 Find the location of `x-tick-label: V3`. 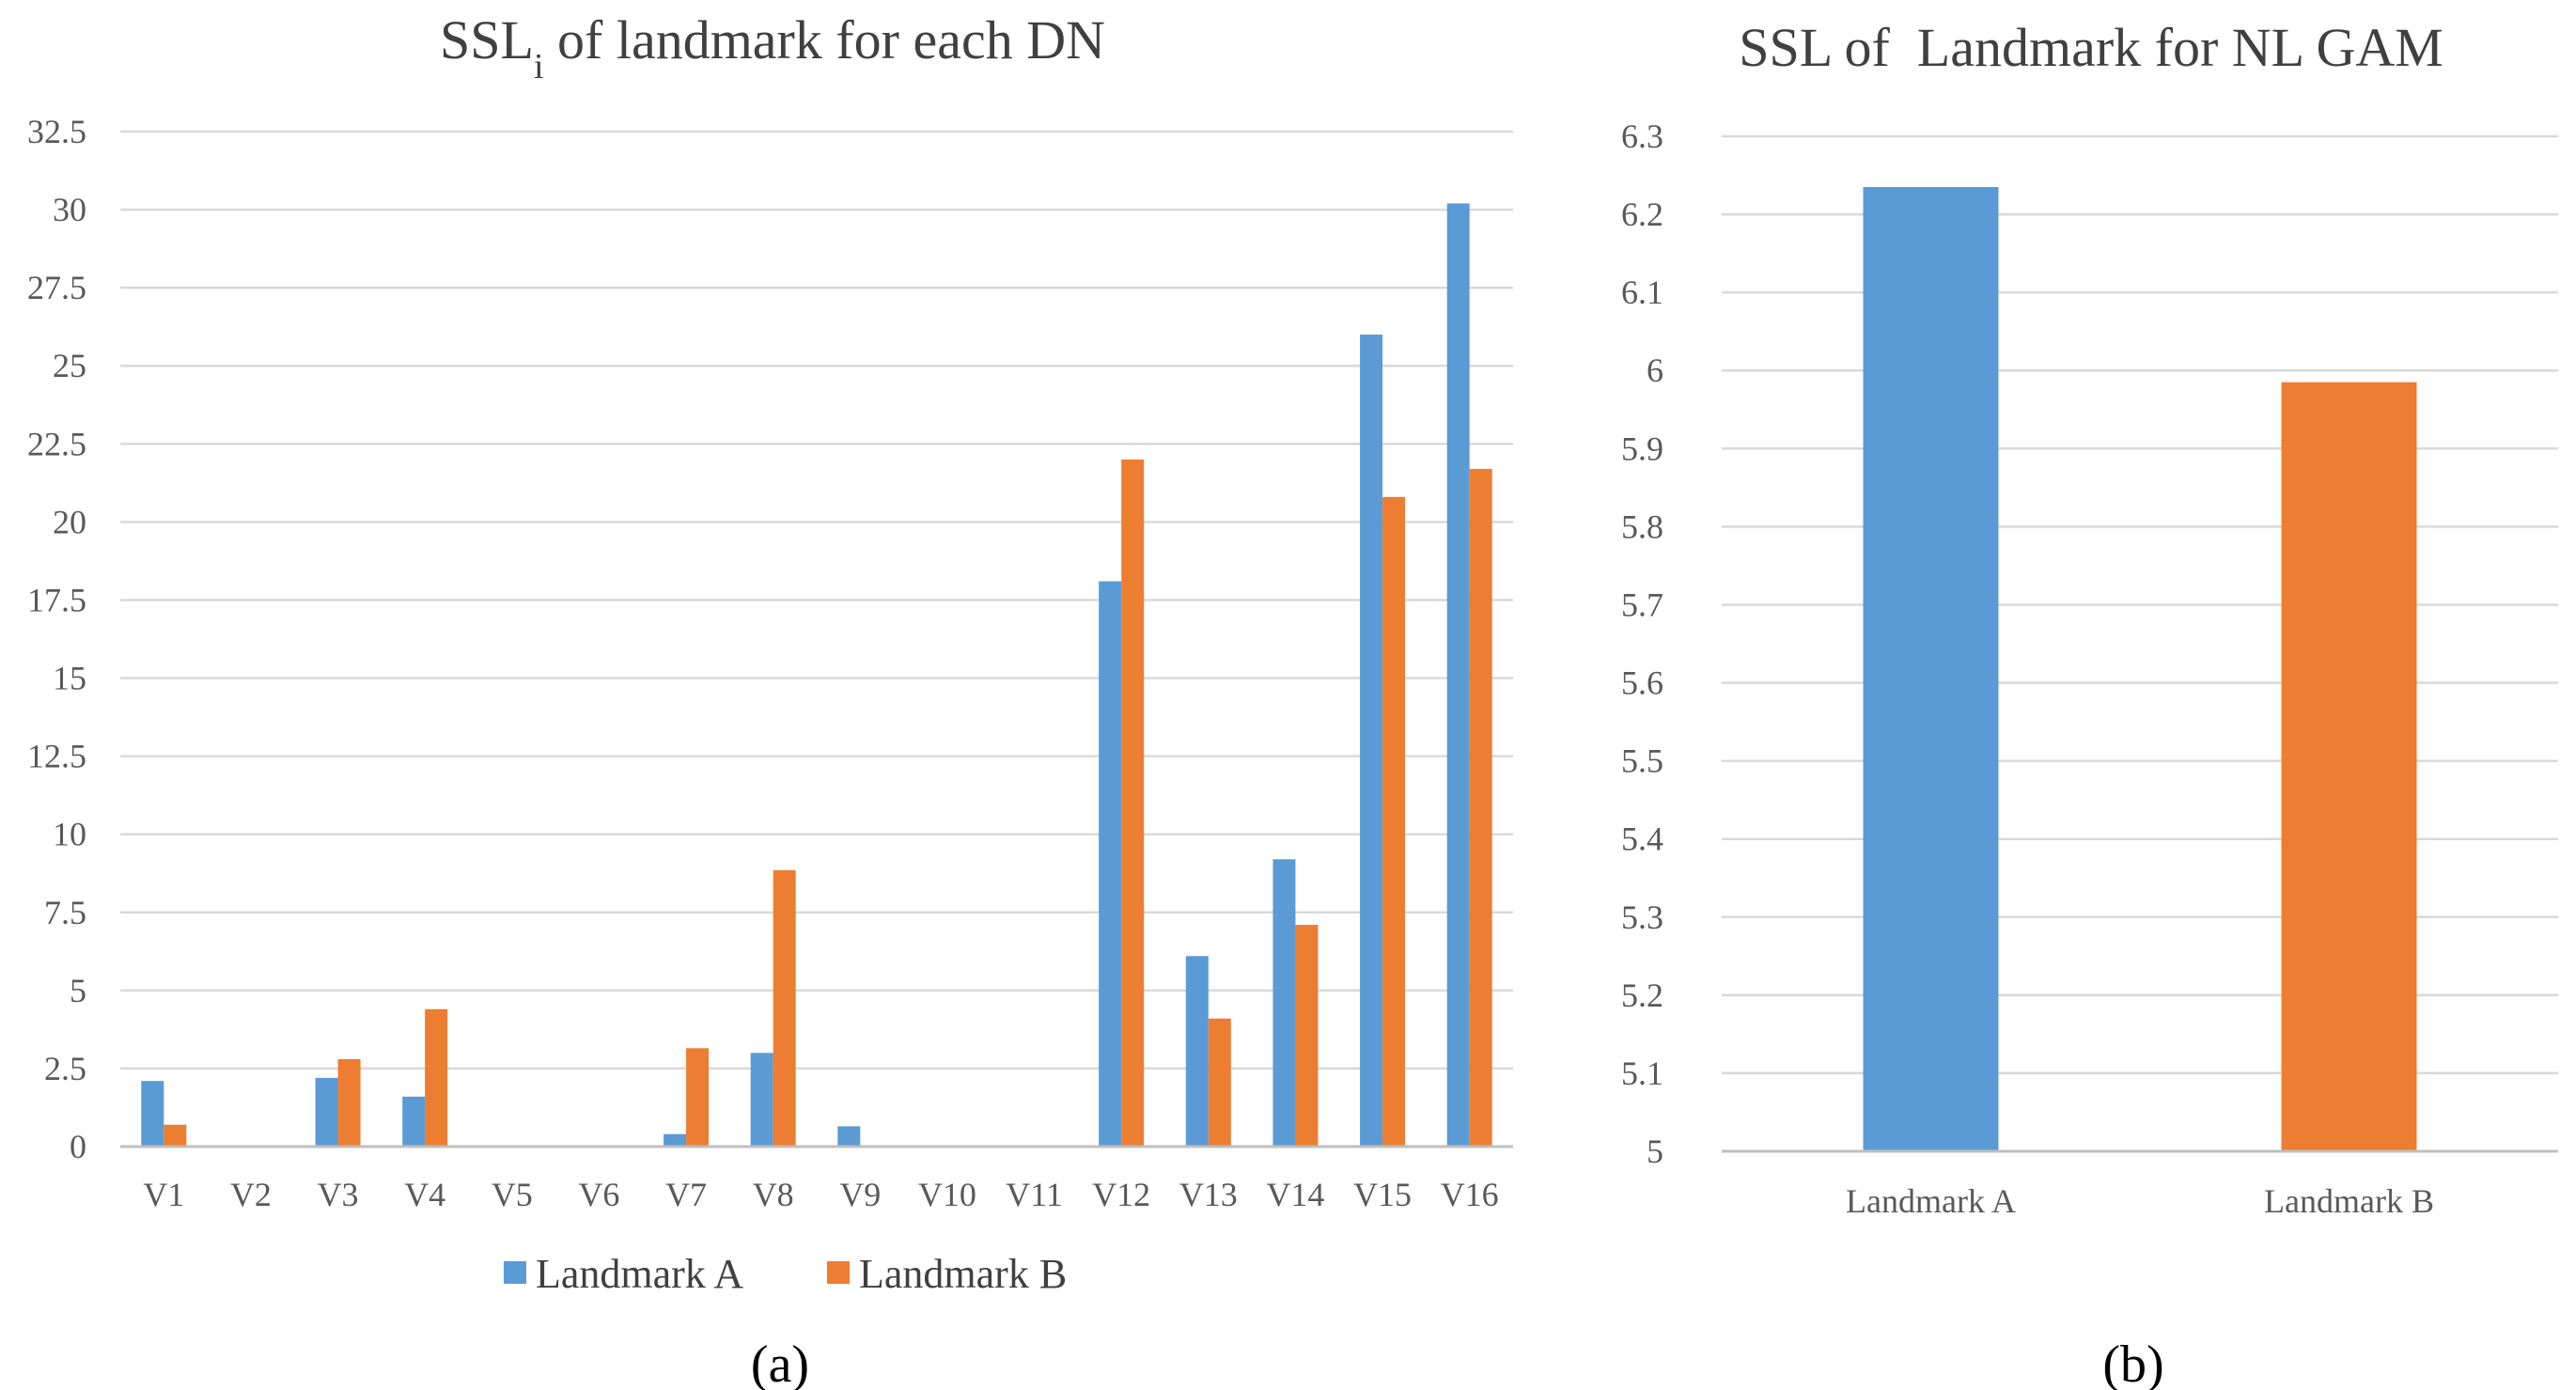

x-tick-label: V3 is located at coordinates (338, 1194).